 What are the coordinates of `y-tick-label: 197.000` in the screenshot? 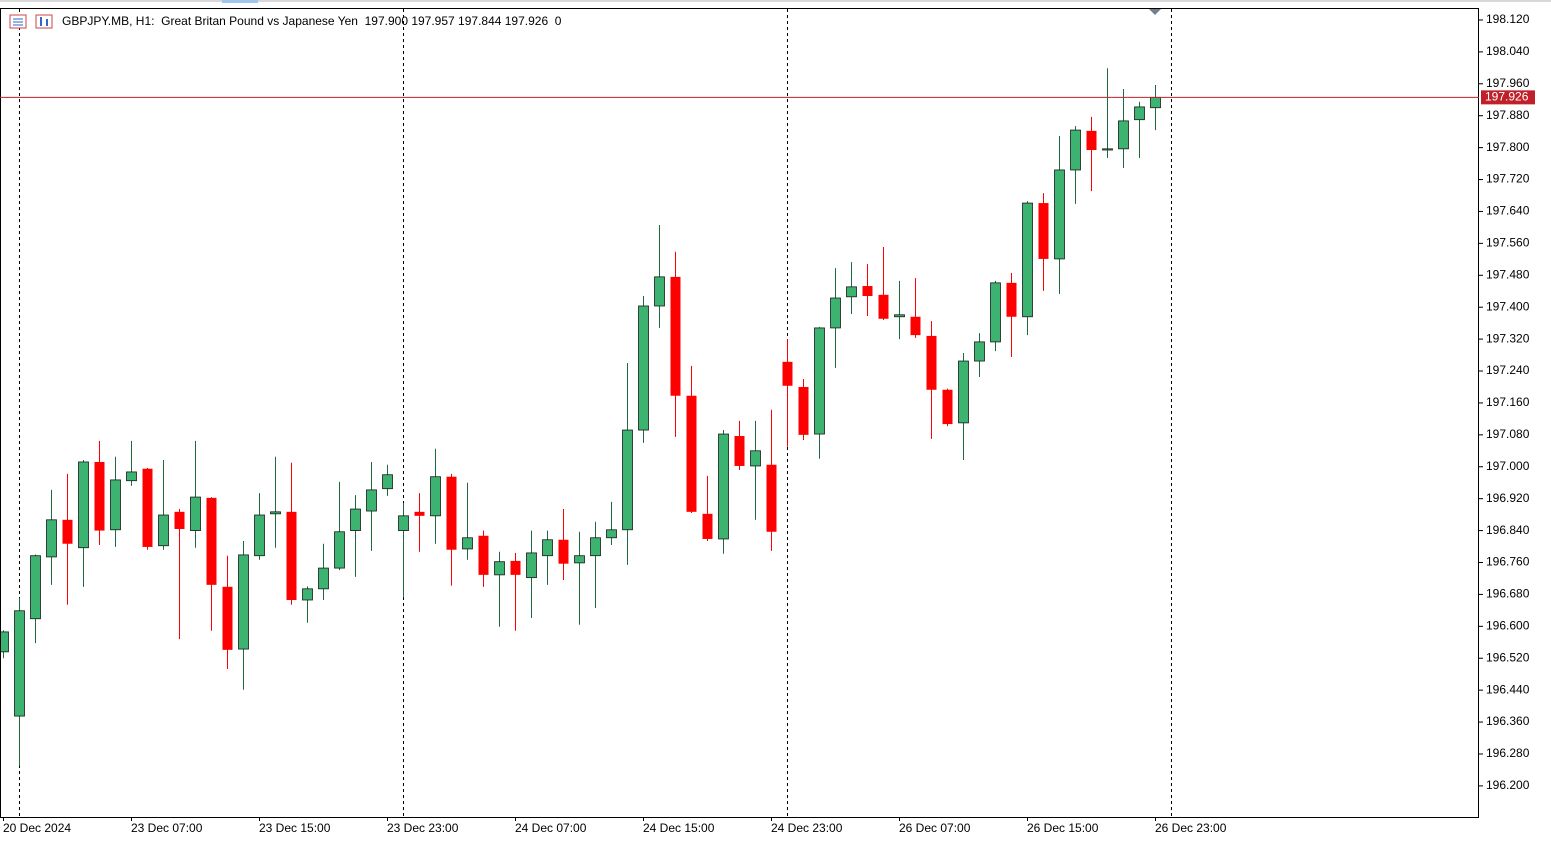 It's located at (1508, 466).